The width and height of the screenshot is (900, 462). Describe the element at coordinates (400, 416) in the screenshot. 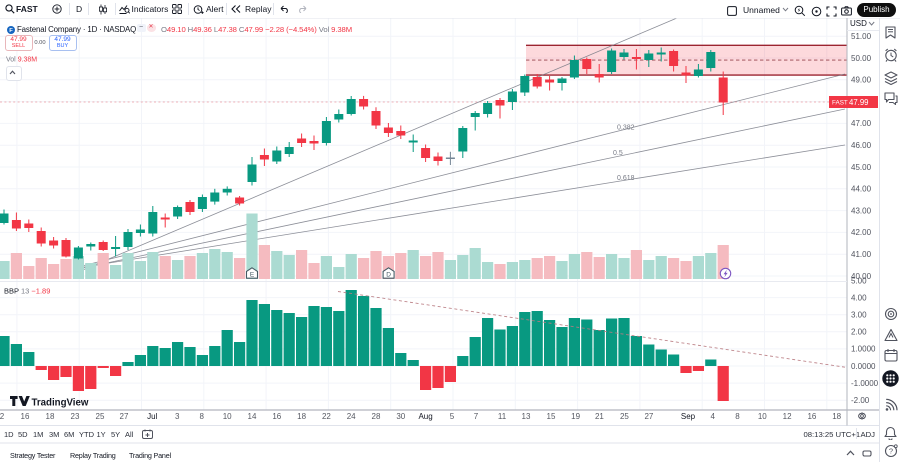

I see `svg-text: 30` at that location.